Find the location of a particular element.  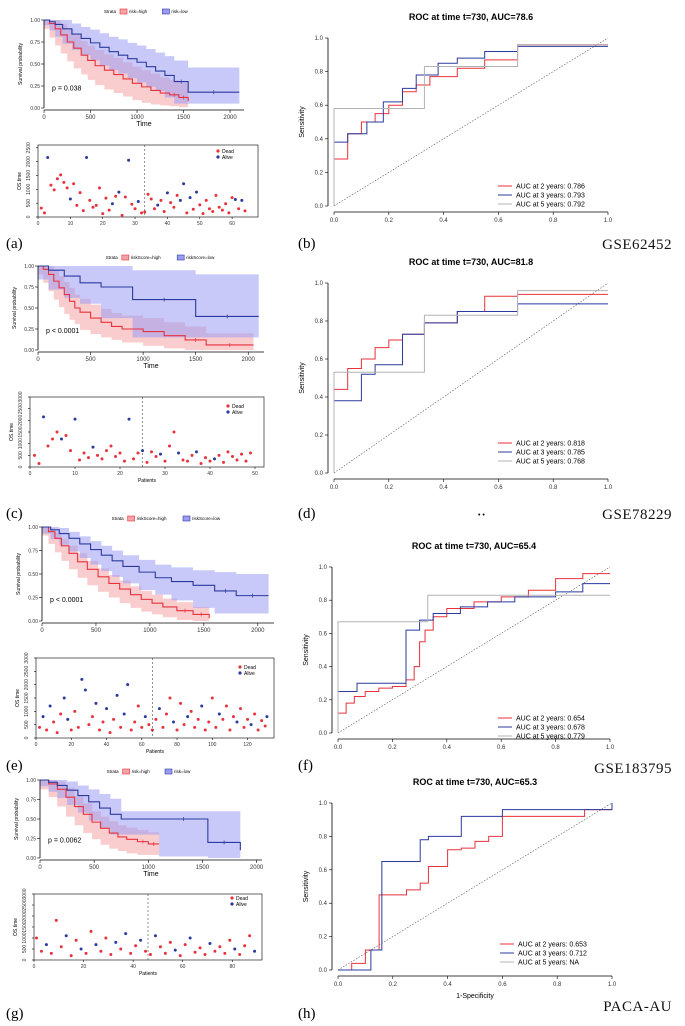

roc_f-title: ROC at time t=730, AUC=65.4 is located at coordinates (474, 546).